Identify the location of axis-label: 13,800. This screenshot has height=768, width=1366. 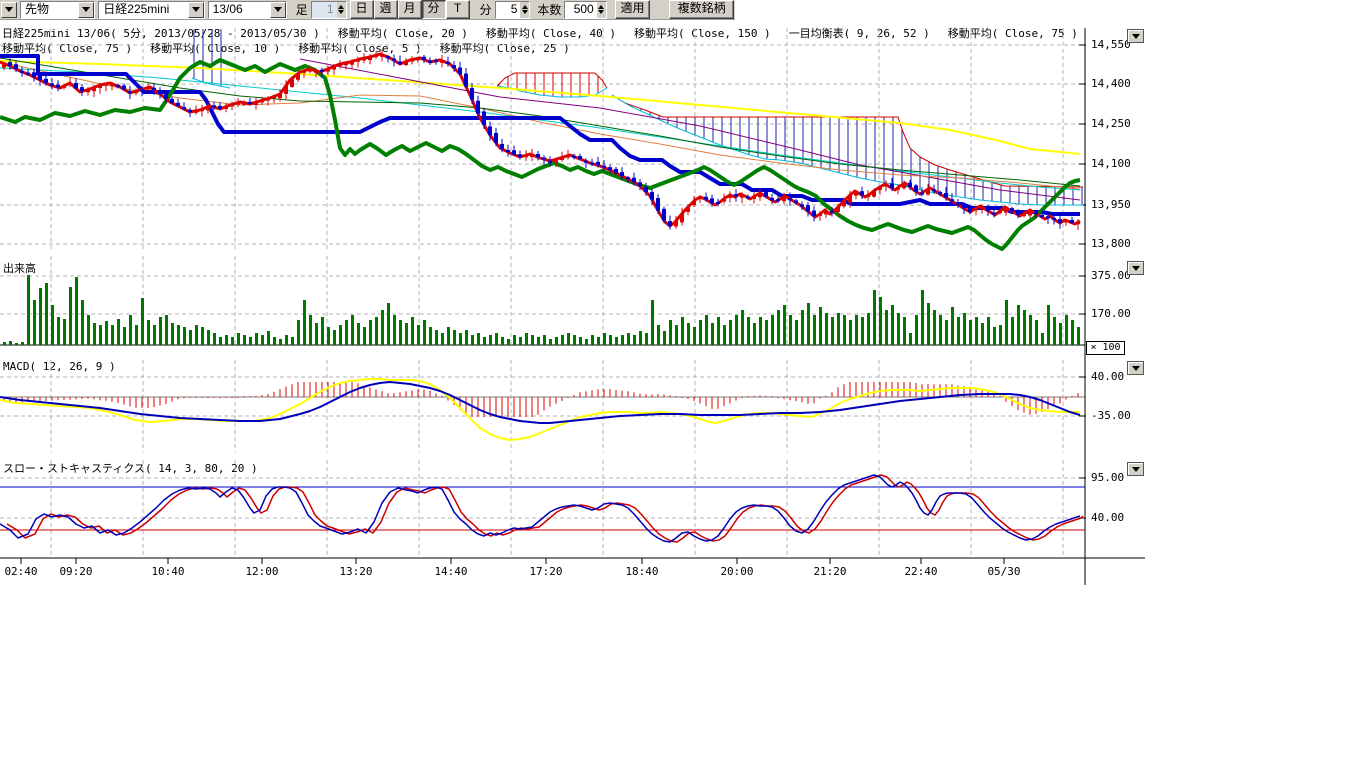
(1111, 243).